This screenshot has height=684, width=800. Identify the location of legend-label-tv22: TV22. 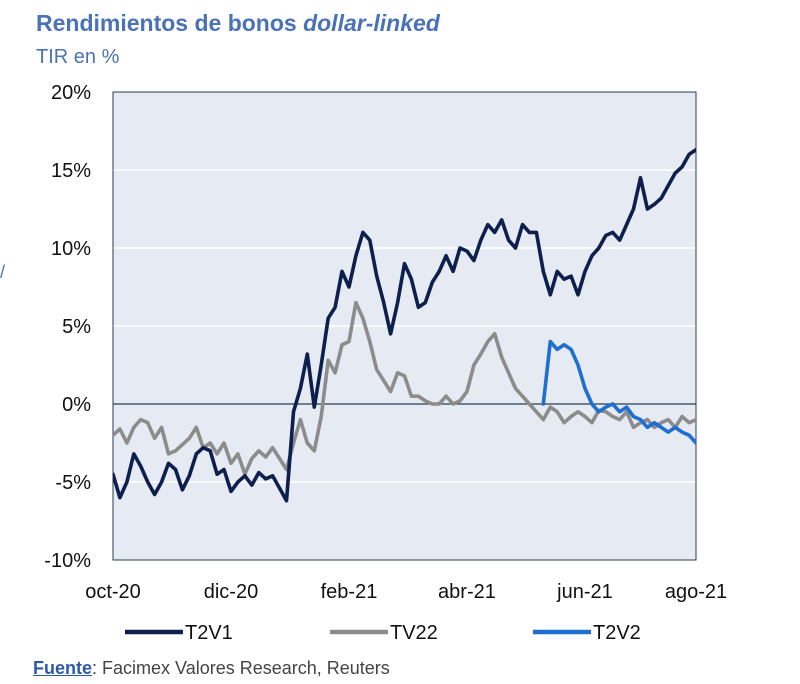
(414, 633).